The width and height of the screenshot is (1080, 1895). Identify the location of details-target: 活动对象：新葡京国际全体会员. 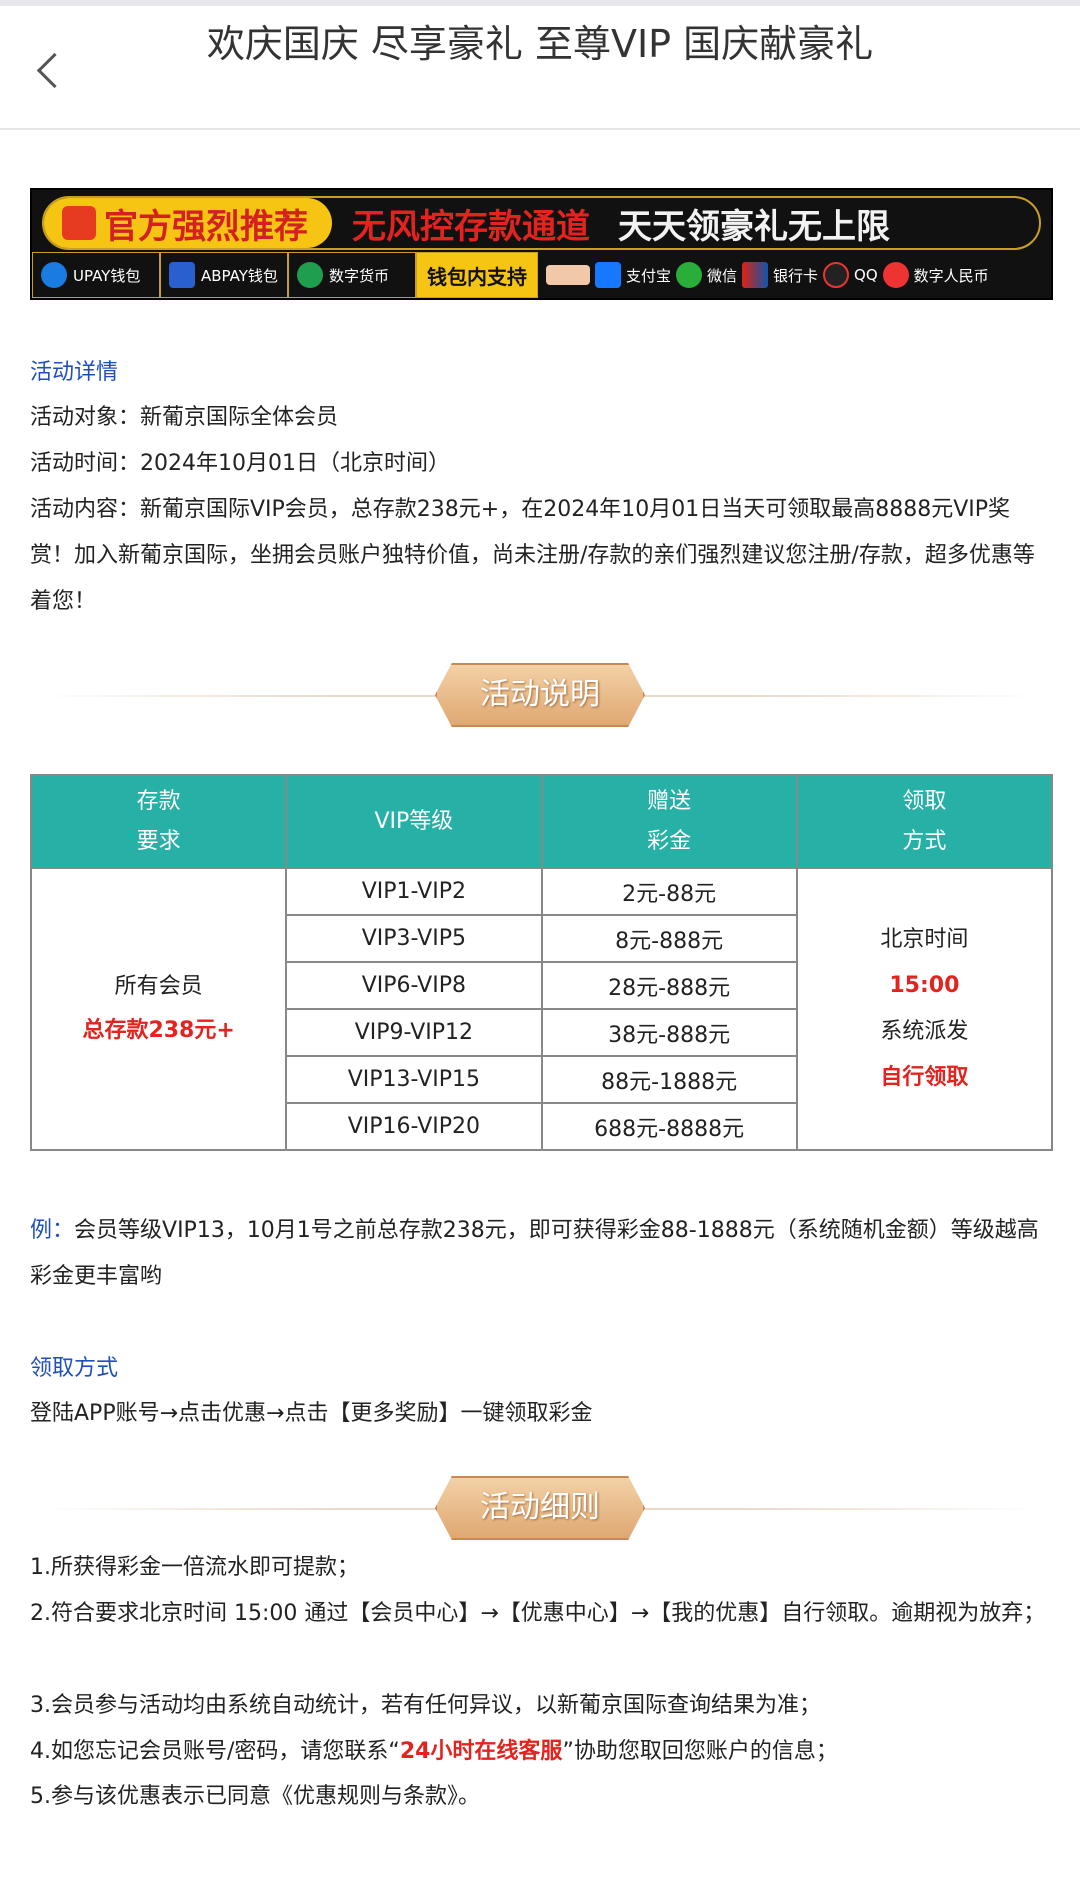
(184, 417).